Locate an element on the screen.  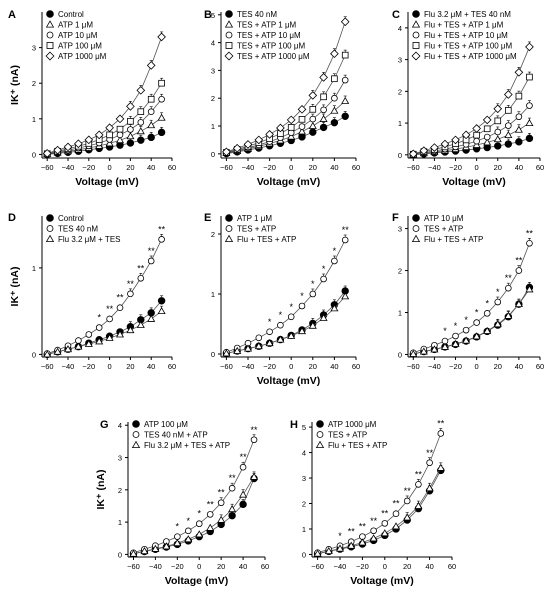
panel-label: G is located at coordinates (104, 425).